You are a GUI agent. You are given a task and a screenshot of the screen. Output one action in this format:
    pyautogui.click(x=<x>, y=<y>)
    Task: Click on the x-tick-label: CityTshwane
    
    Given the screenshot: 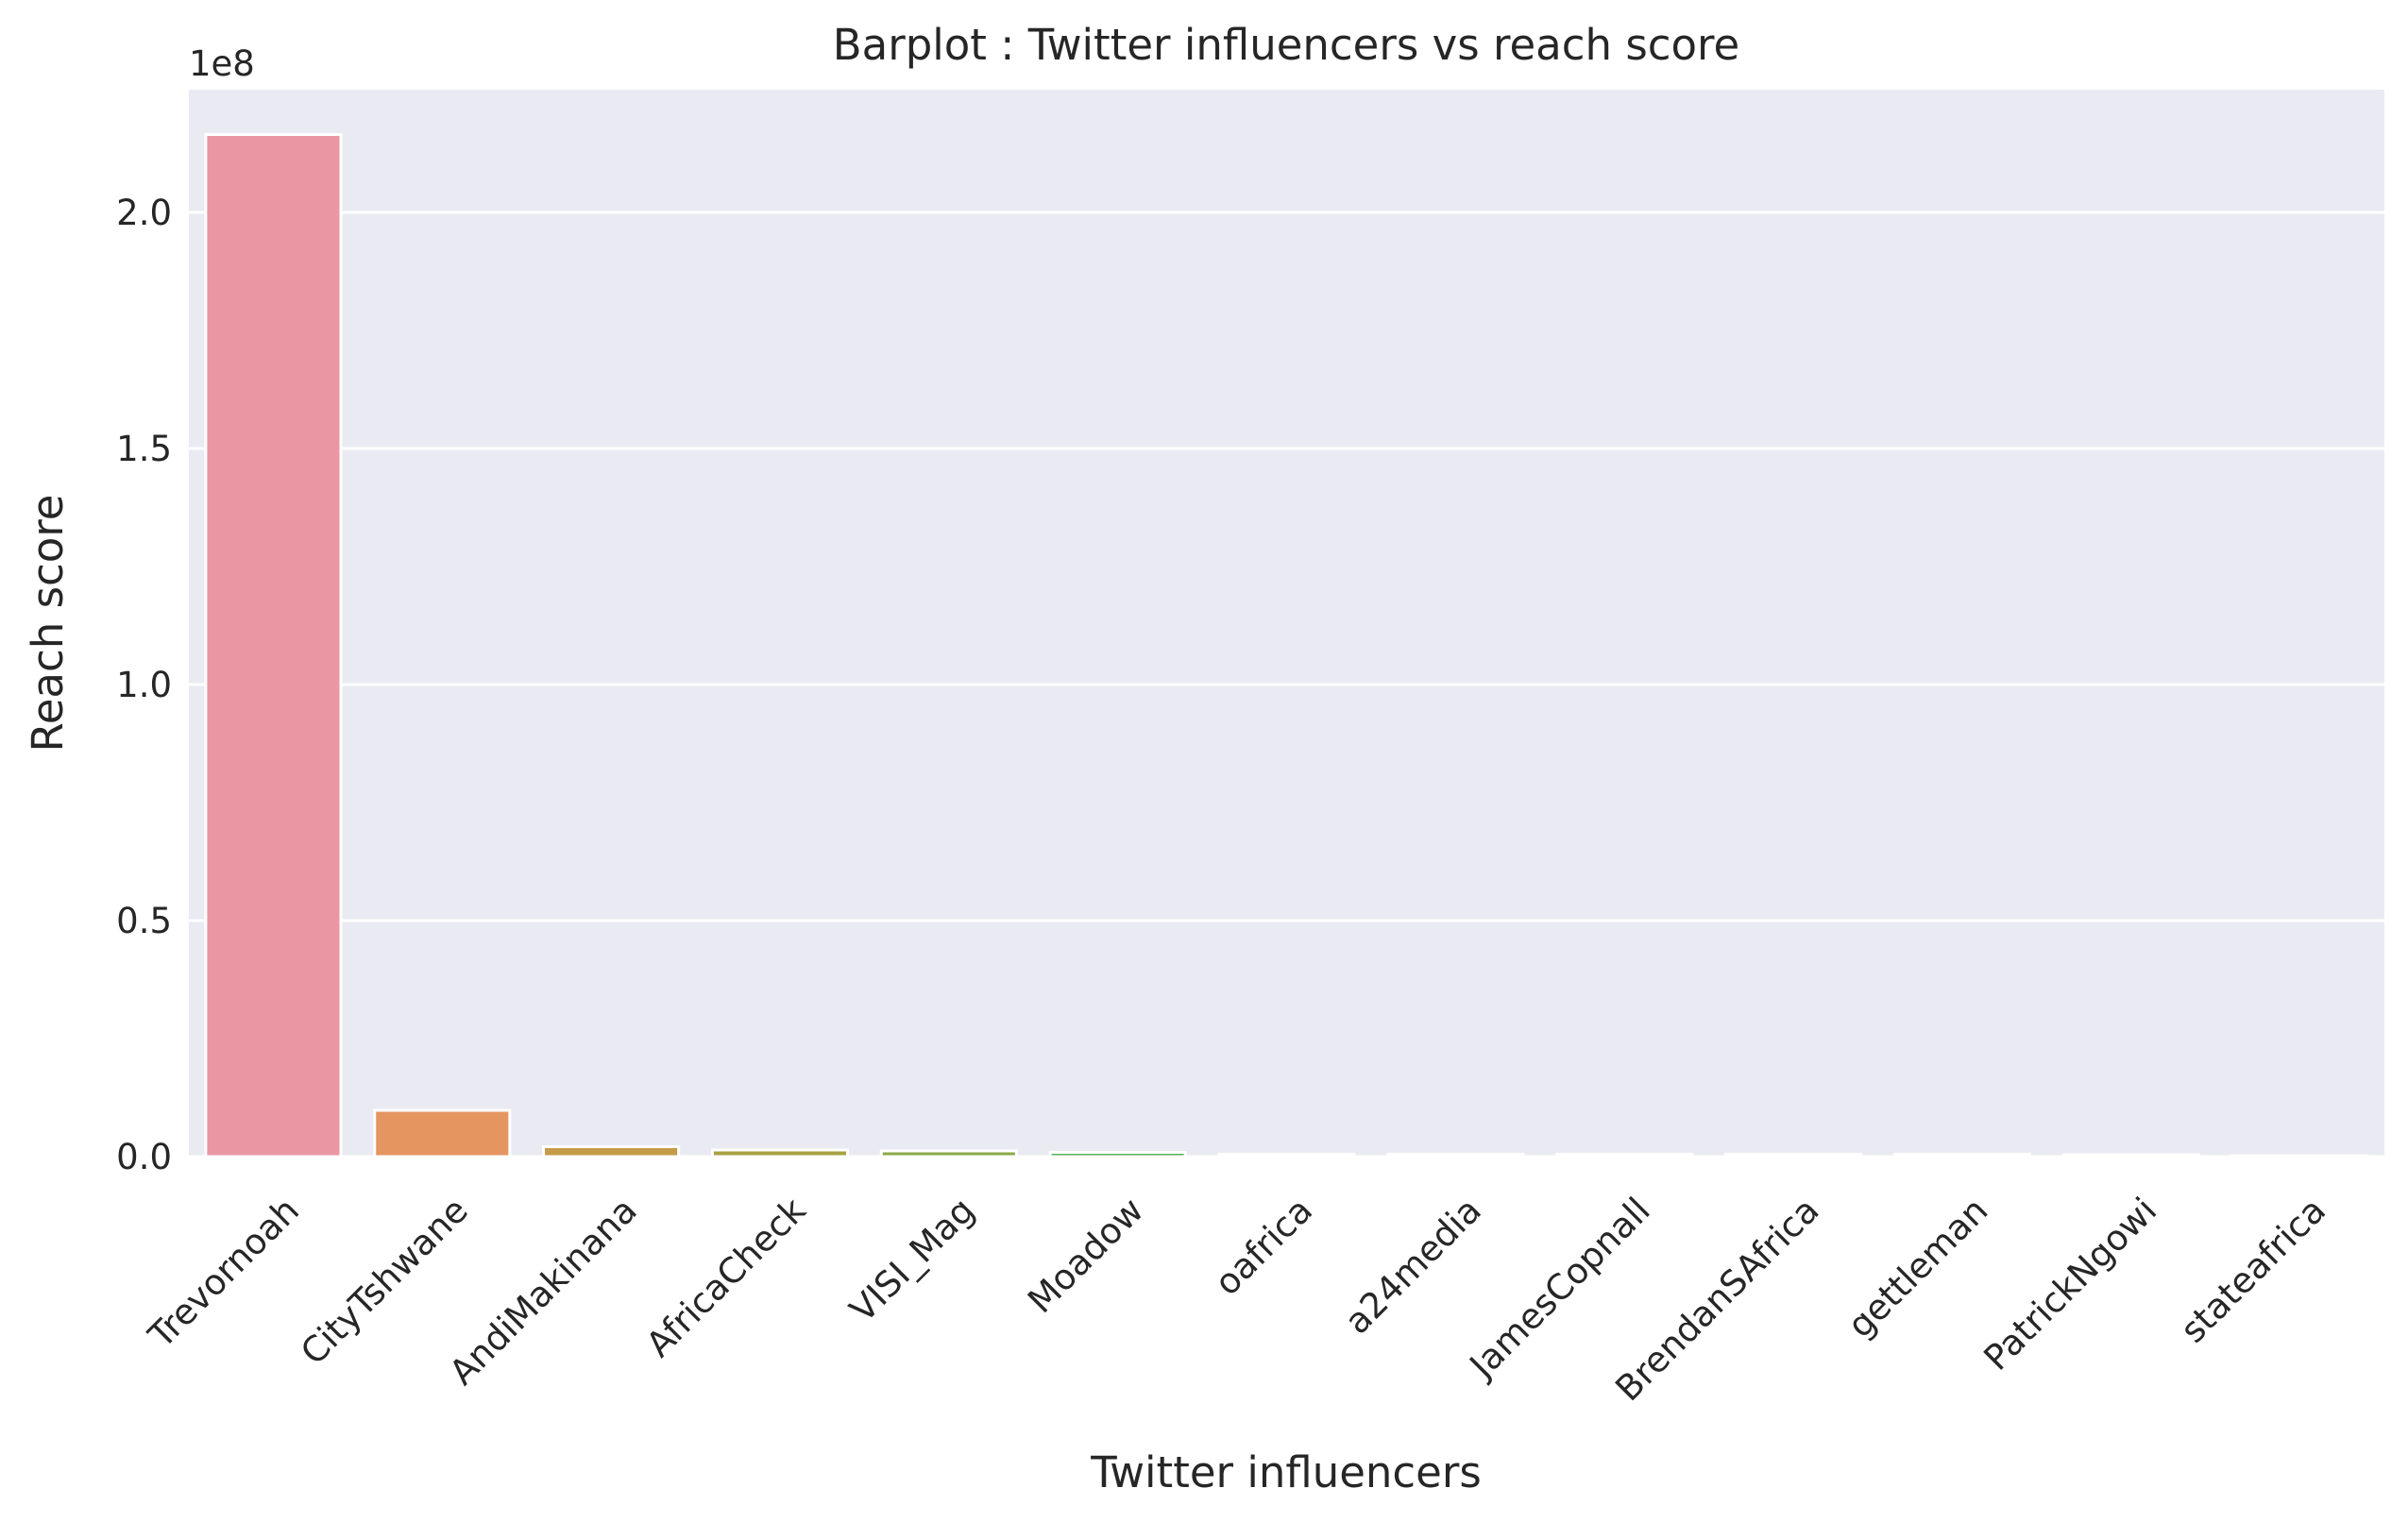 What is the action you would take?
    pyautogui.click(x=384, y=1281)
    